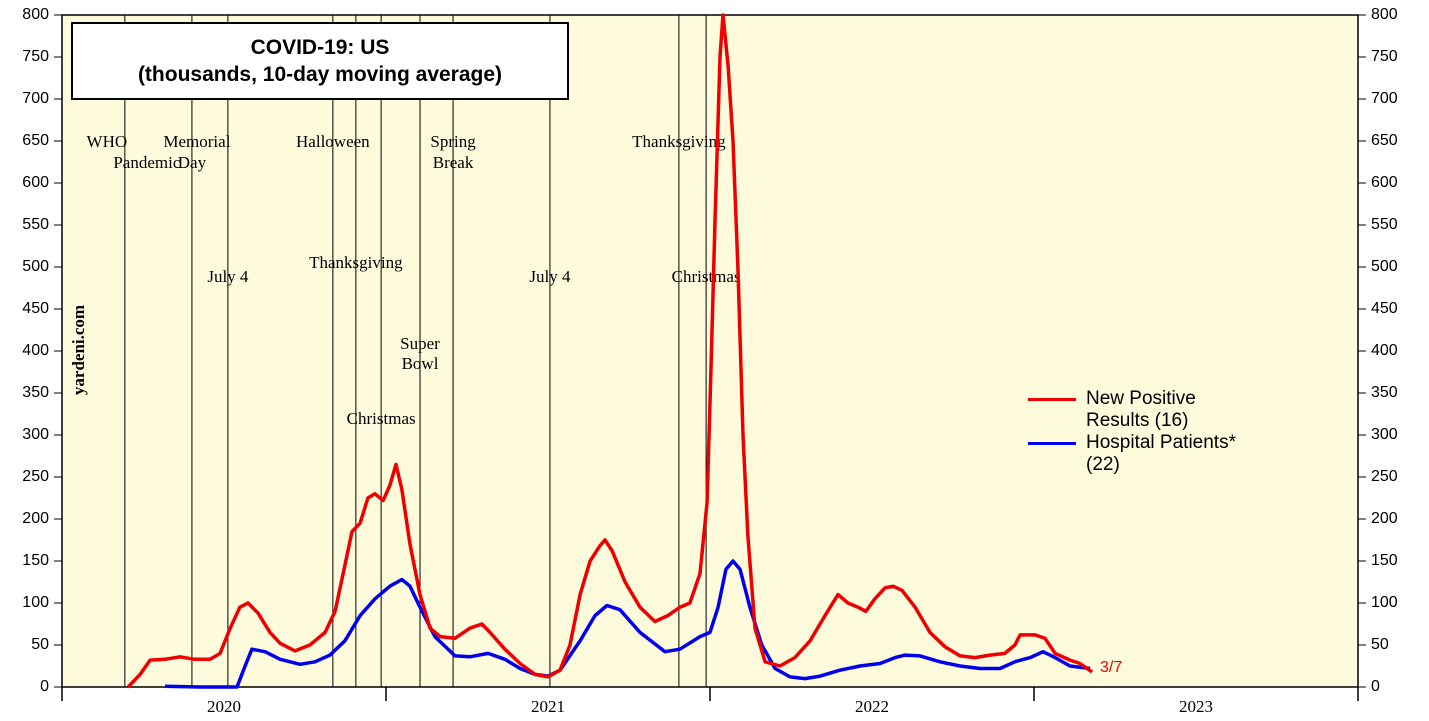 This screenshot has width=1429, height=721. Describe the element at coordinates (1384, 560) in the screenshot. I see `y2-tick-label: 150` at that location.